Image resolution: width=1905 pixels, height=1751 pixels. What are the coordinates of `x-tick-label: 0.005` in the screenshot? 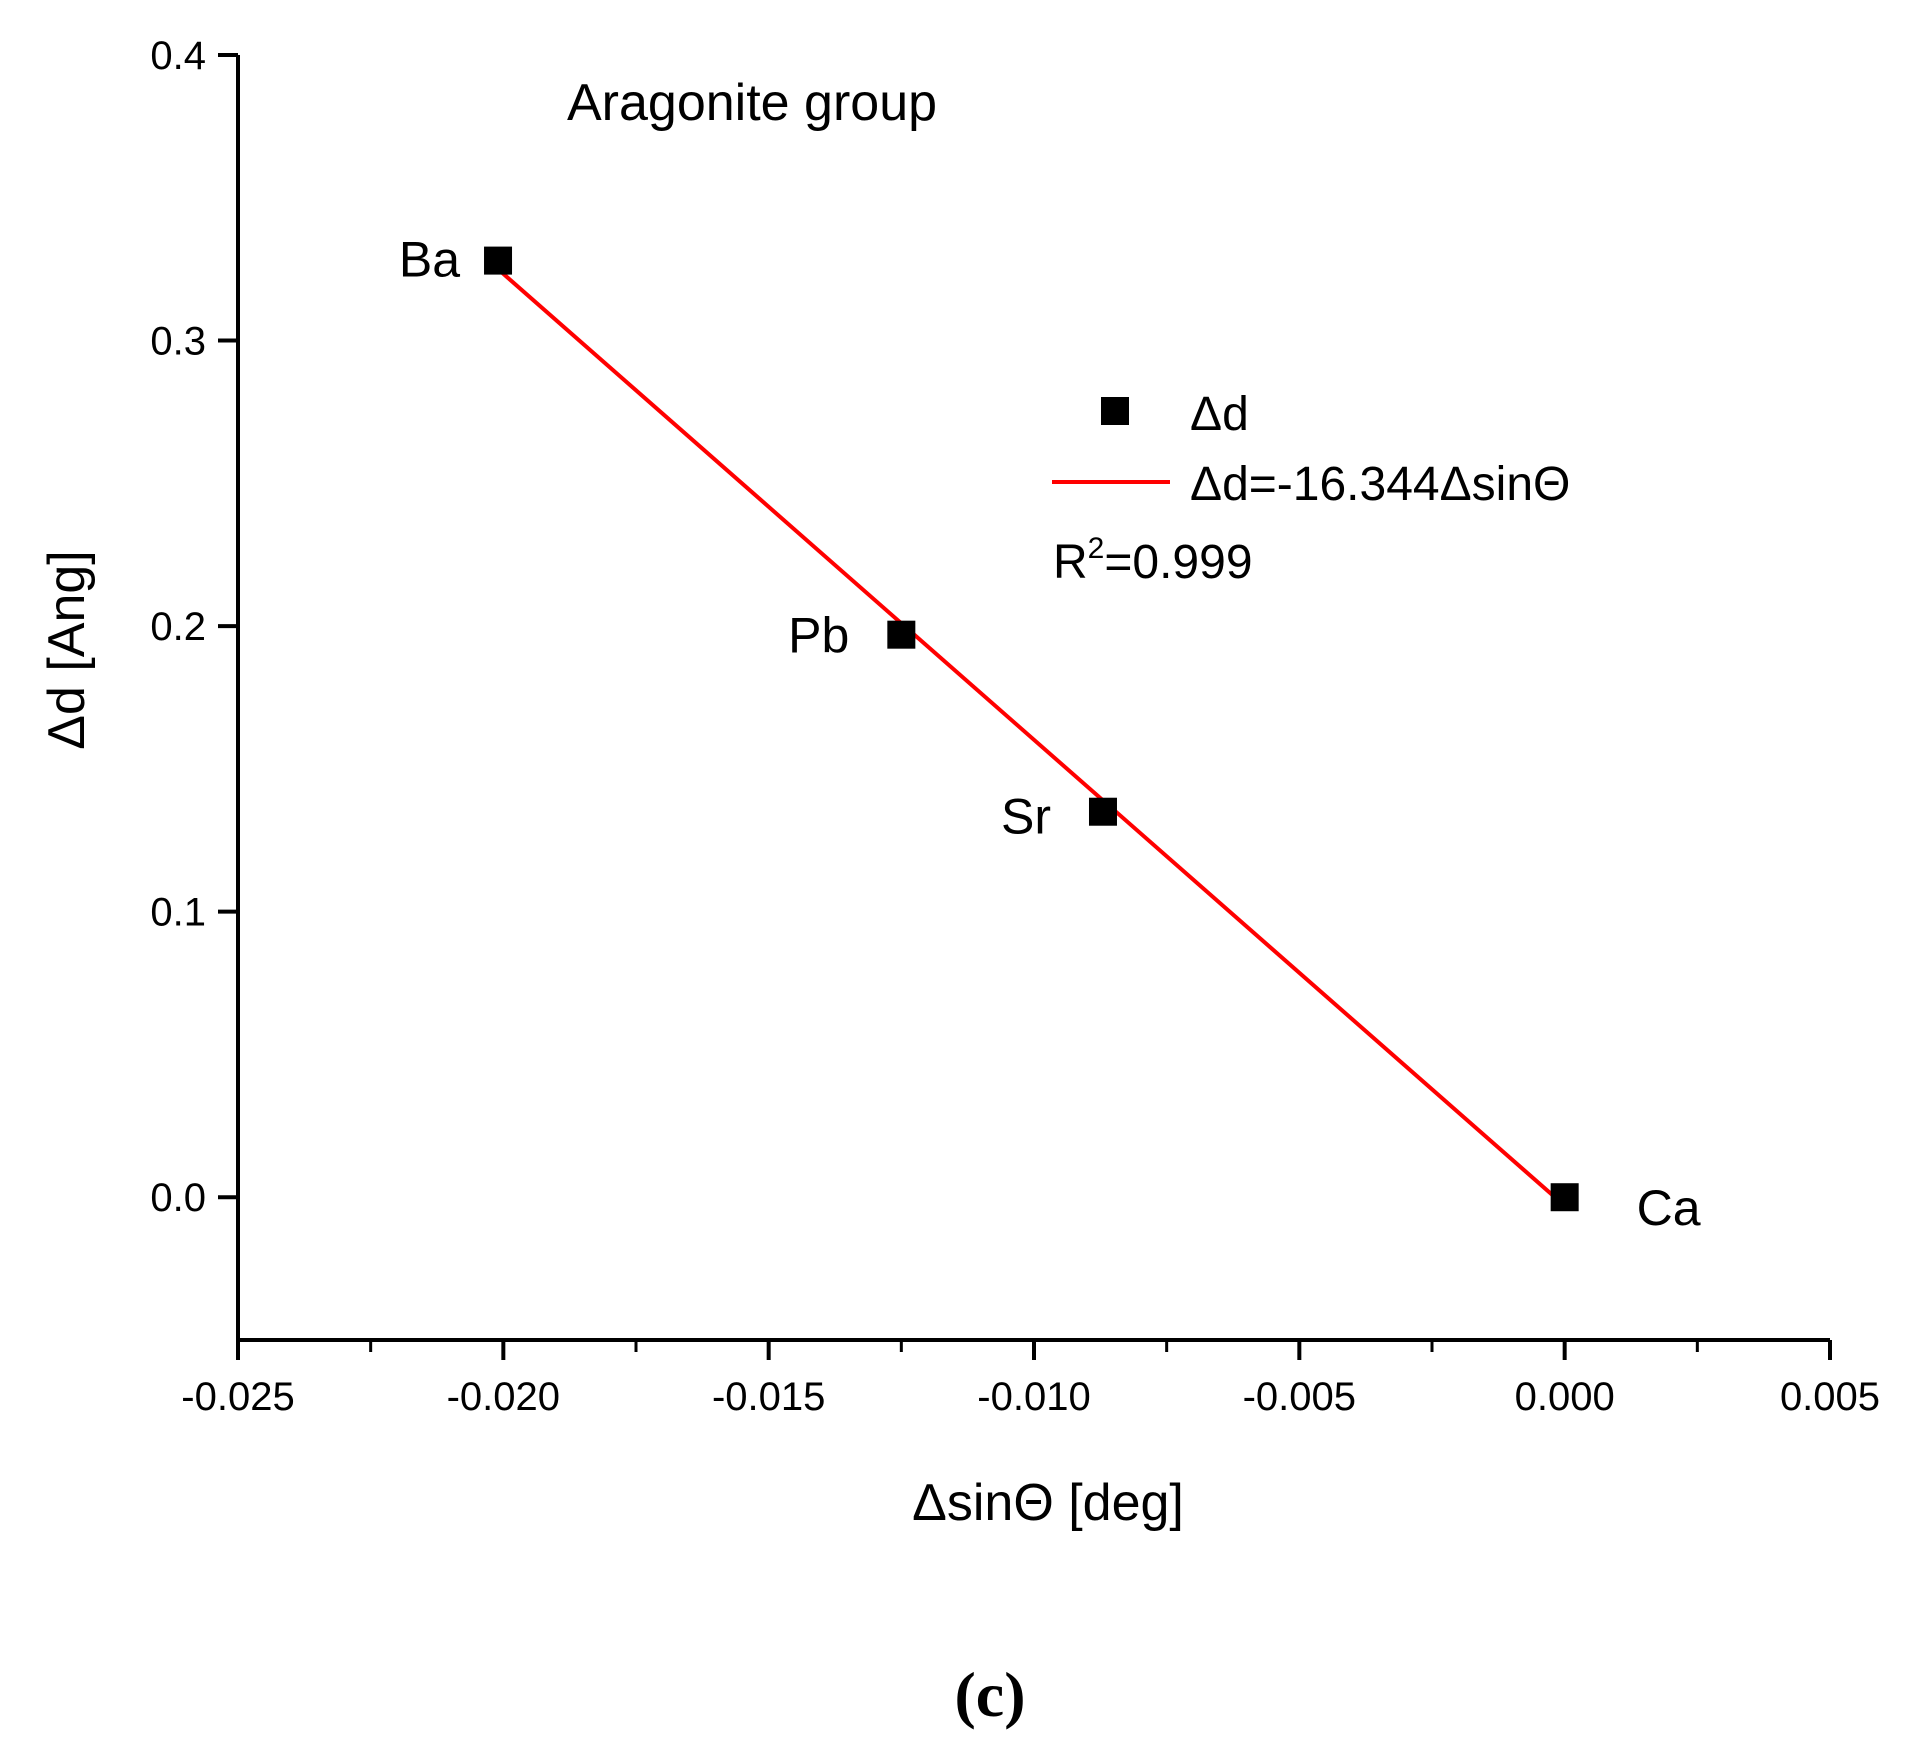 It's located at (1830, 1397).